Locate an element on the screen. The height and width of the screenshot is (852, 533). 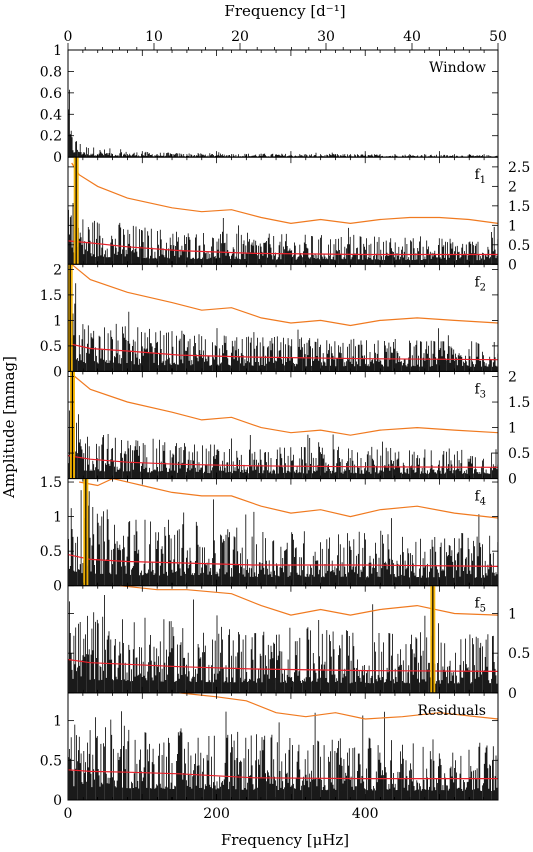
panel-7: 0 0.5 1 Residuals is located at coordinates (269, 750).